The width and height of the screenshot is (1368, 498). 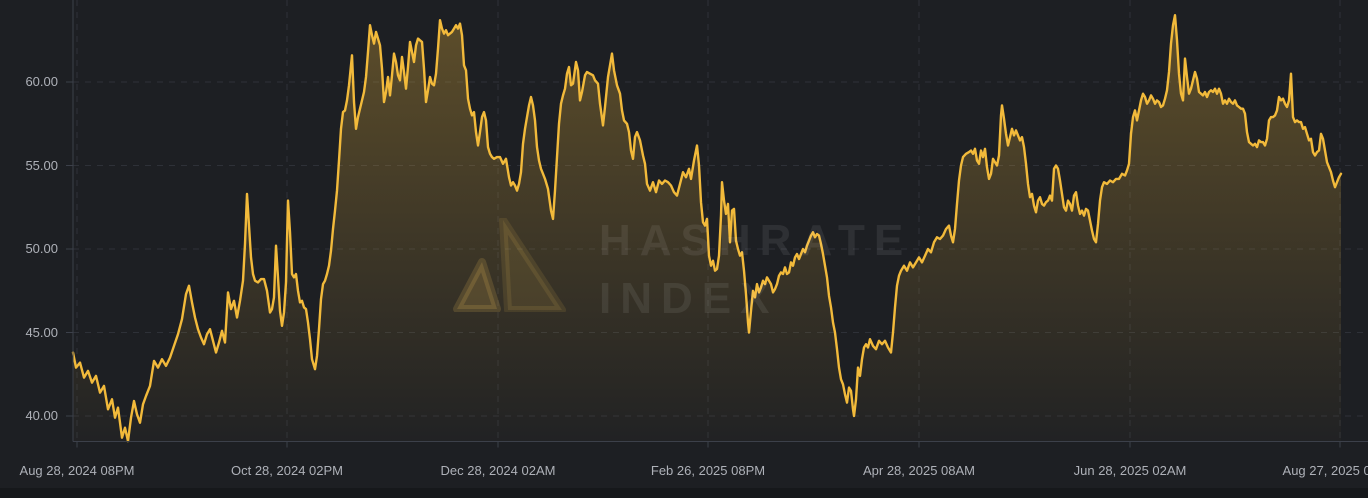 What do you see at coordinates (498, 470) in the screenshot?
I see `x-tick-label: Dec 28, 2024 02AM` at bounding box center [498, 470].